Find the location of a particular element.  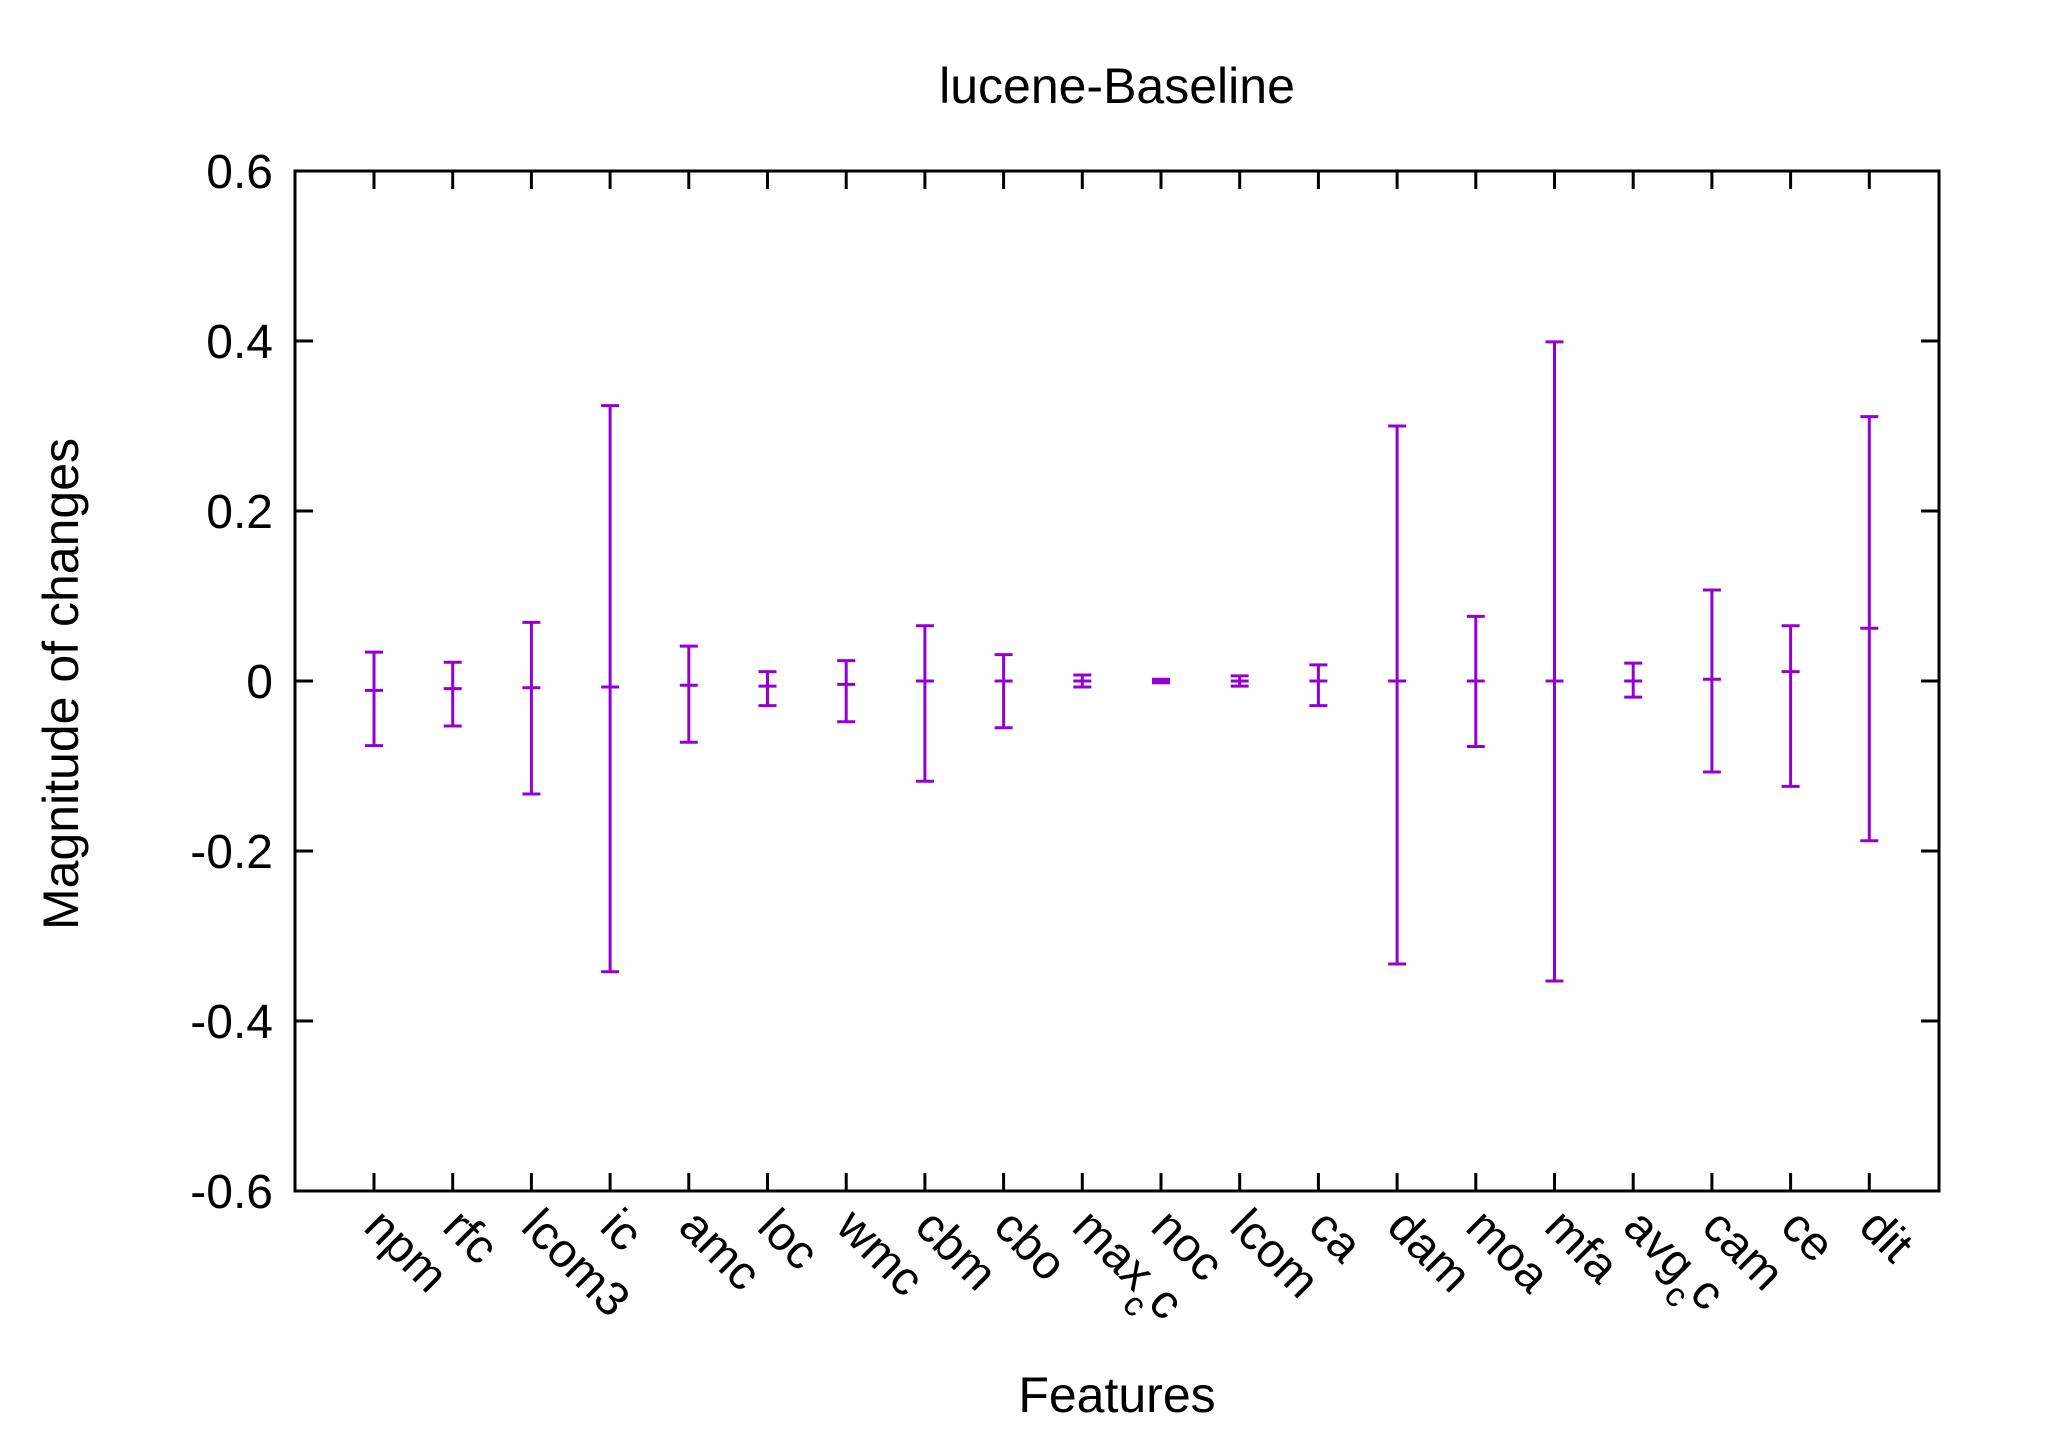

x-tick-label-dam: dam is located at coordinates (1429, 1251).